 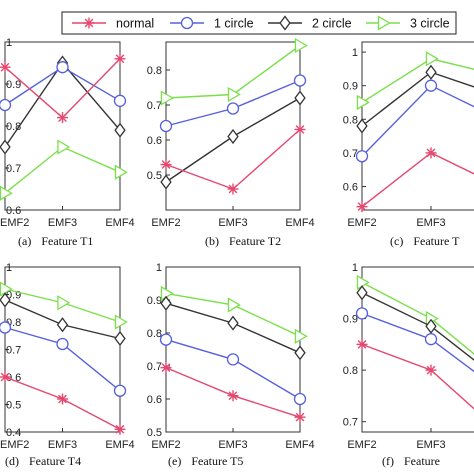 What do you see at coordinates (135, 24) in the screenshot?
I see `legend-label: normal` at bounding box center [135, 24].